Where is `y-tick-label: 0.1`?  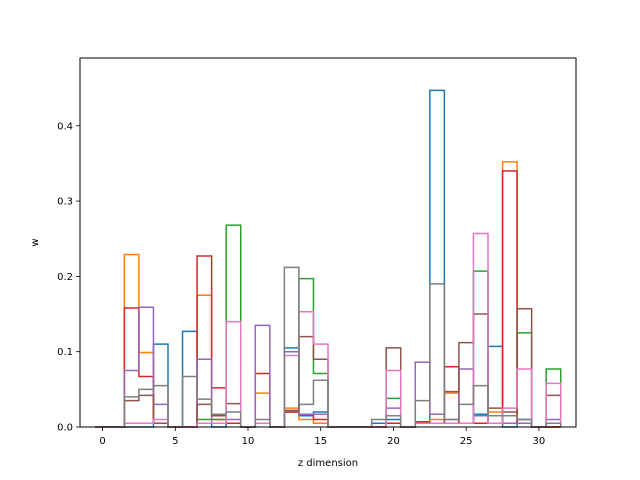
y-tick-label: 0.1 is located at coordinates (65, 352).